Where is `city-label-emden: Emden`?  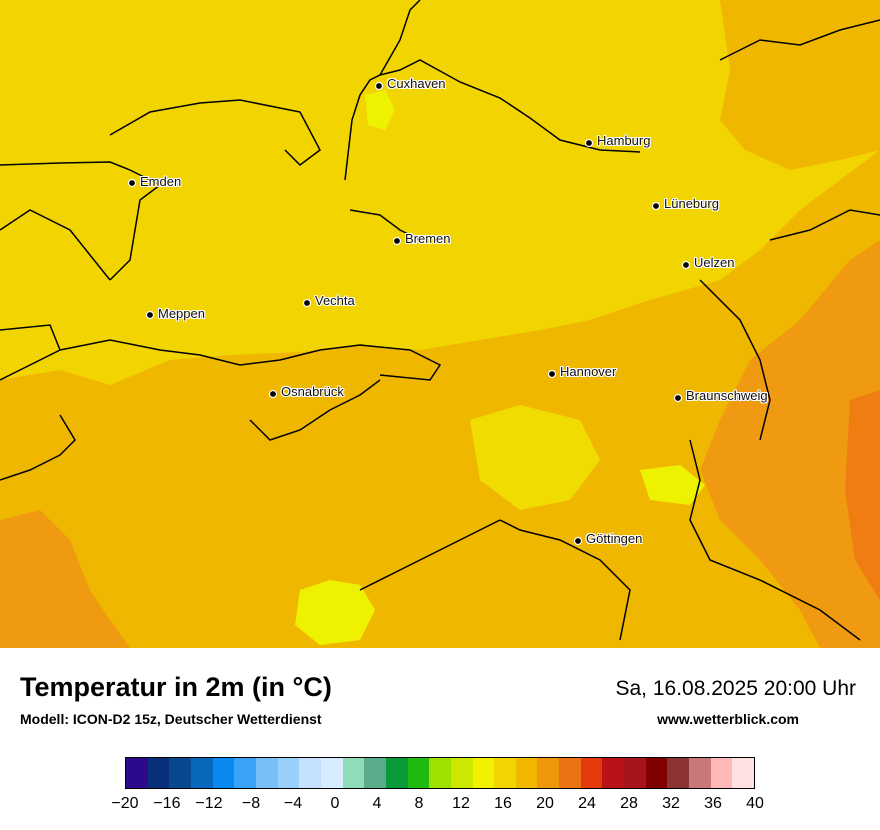 city-label-emden: Emden is located at coordinates (161, 181).